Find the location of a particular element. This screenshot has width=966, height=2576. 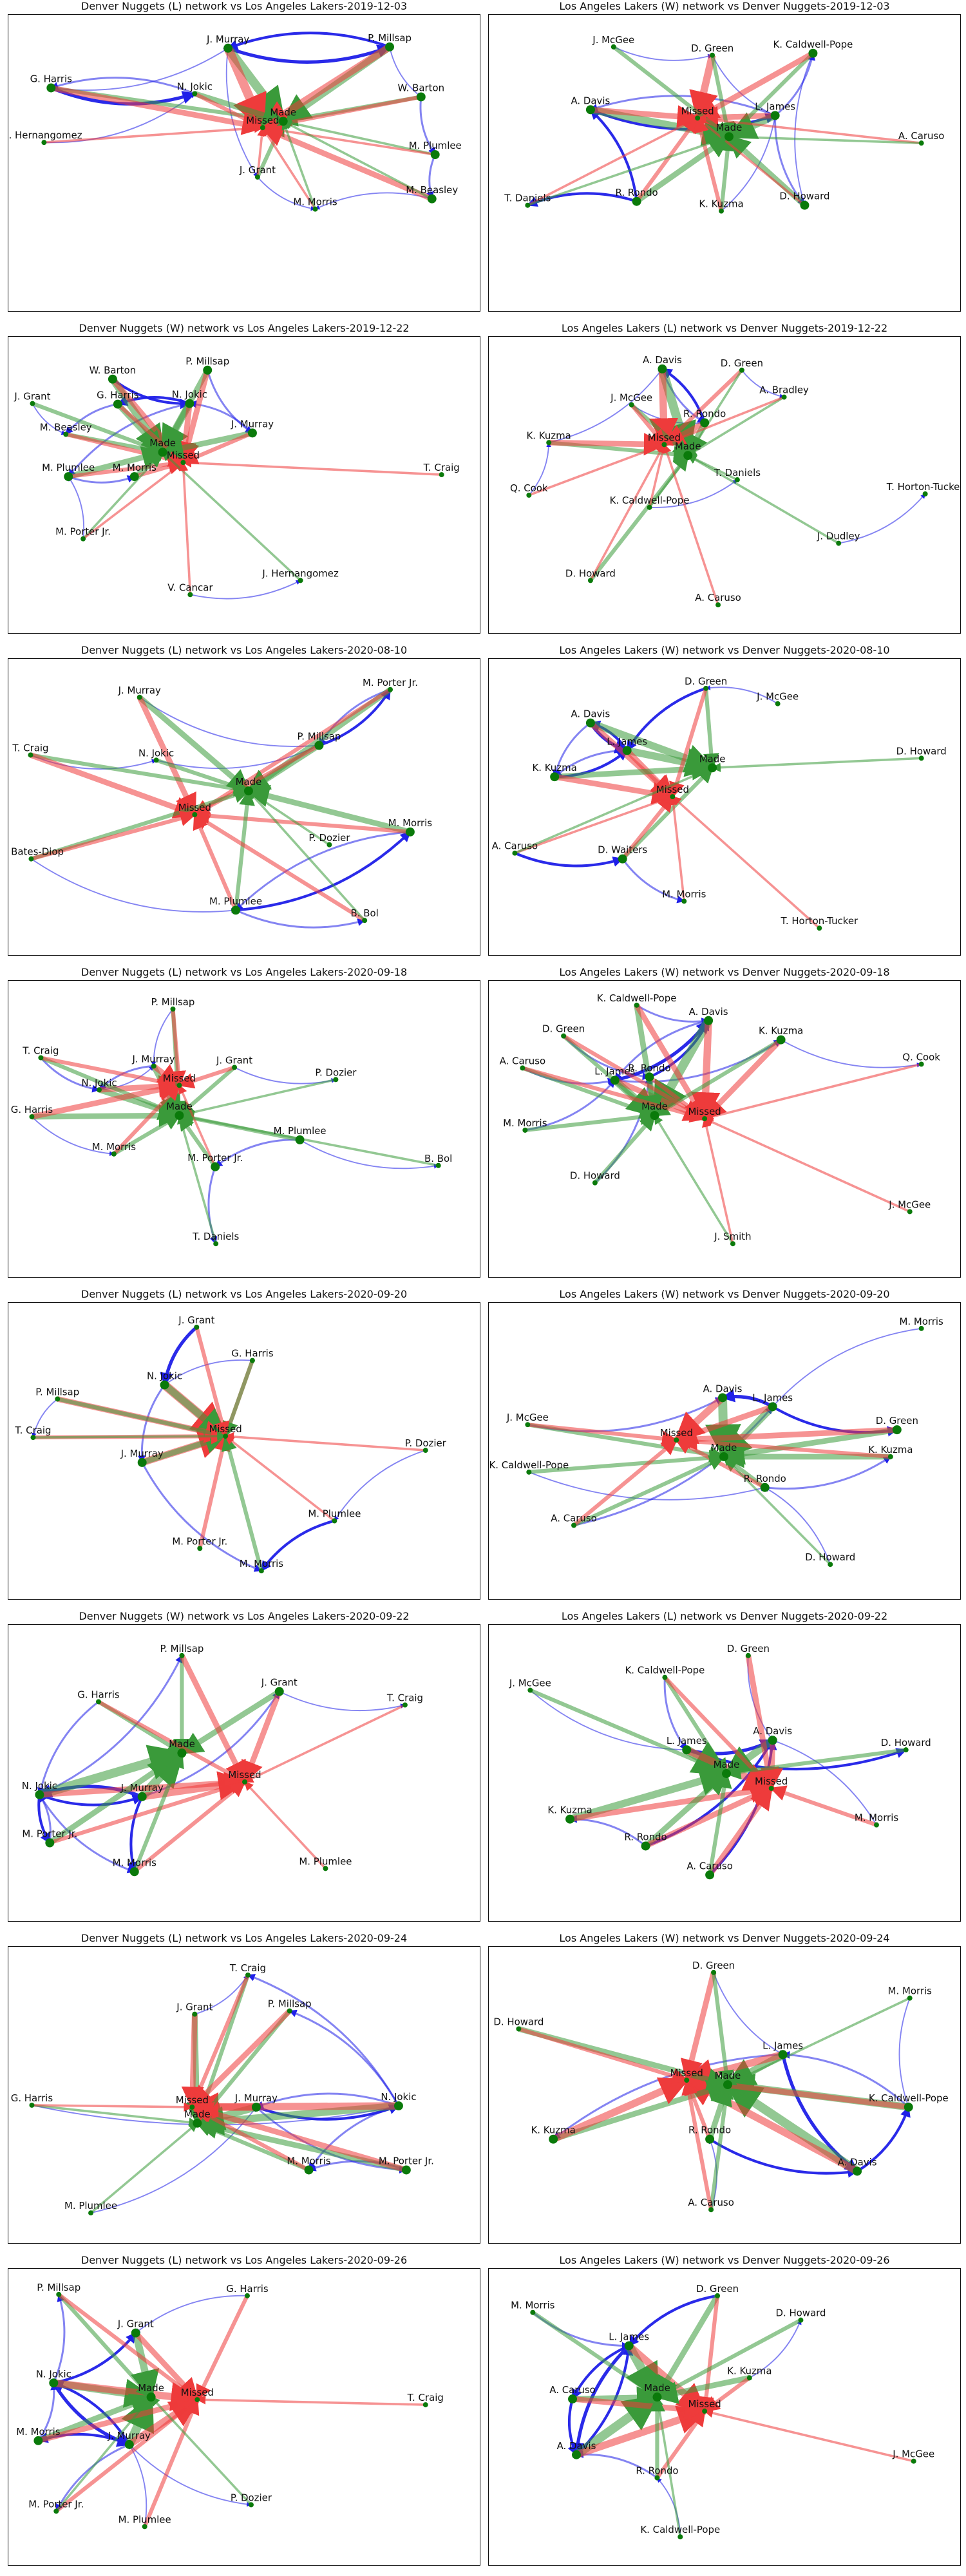

node-label: A. Davis is located at coordinates (723, 1388).